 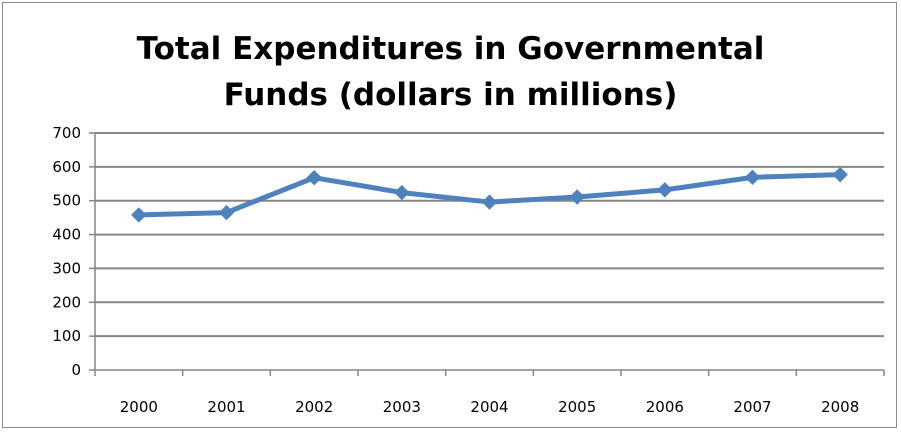 What do you see at coordinates (450, 49) in the screenshot?
I see `chart-title-line-1: Total Expenditures in Governmental` at bounding box center [450, 49].